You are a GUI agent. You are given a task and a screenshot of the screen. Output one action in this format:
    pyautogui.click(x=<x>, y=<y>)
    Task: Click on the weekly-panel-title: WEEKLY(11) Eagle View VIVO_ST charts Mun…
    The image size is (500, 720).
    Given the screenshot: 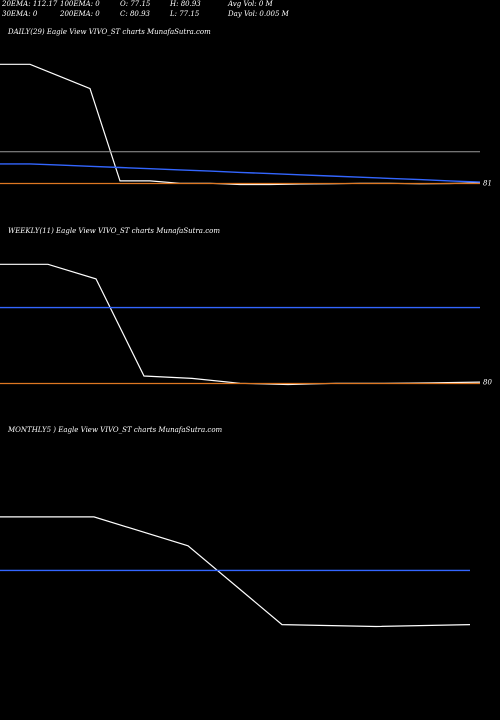 What is the action you would take?
    pyautogui.click(x=114, y=231)
    